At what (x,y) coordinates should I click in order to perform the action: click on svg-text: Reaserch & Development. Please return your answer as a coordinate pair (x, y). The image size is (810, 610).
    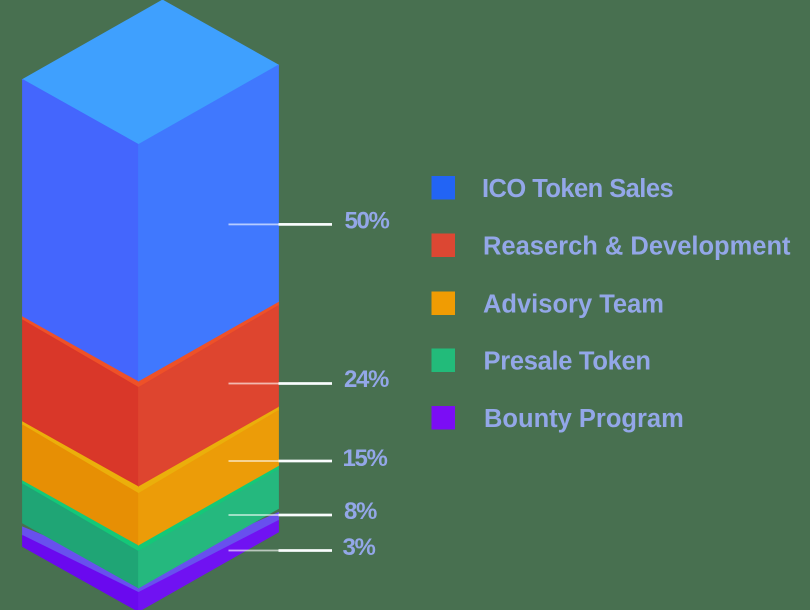
    Looking at the image, I should click on (637, 247).